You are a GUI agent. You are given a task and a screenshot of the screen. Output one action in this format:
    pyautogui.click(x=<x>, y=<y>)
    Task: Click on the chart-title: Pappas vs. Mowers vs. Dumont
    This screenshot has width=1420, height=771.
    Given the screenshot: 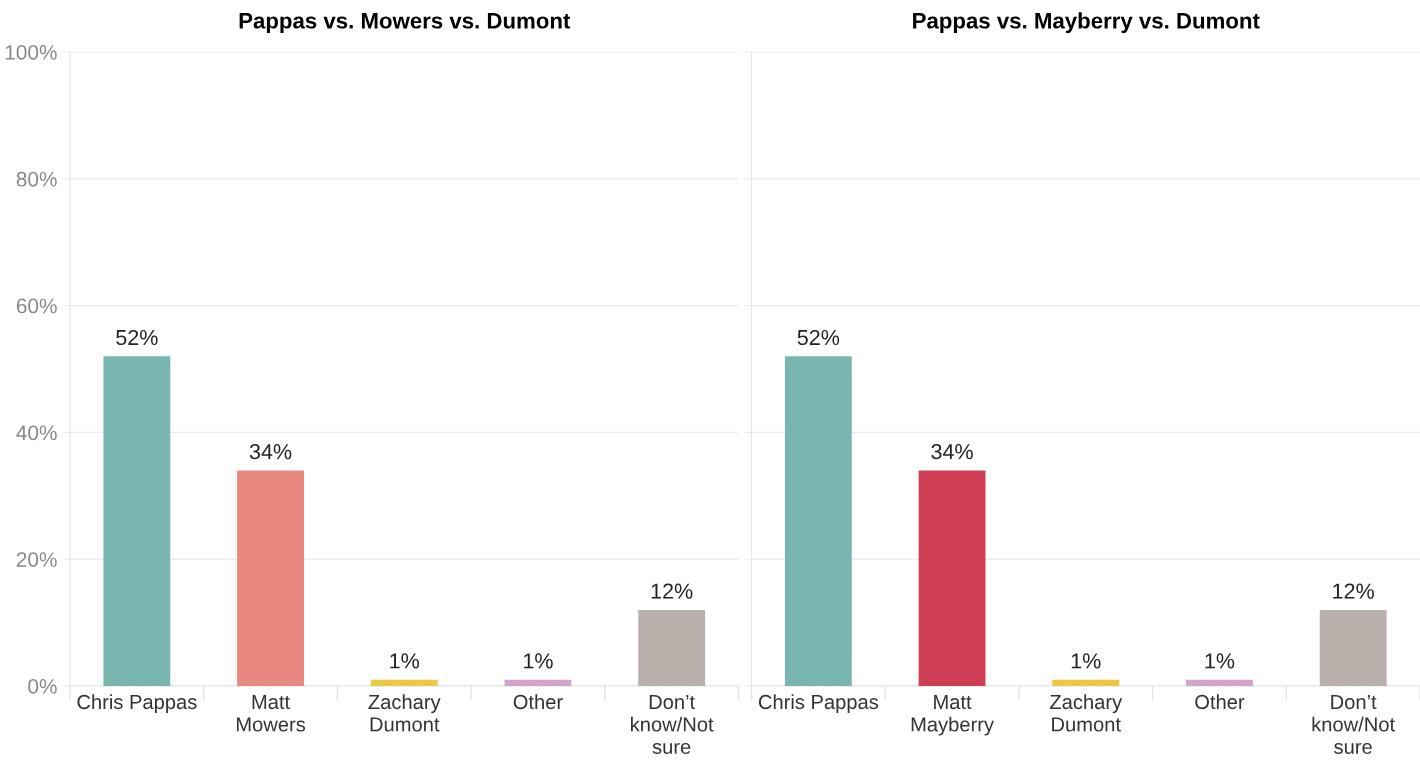 What is the action you would take?
    pyautogui.click(x=405, y=23)
    